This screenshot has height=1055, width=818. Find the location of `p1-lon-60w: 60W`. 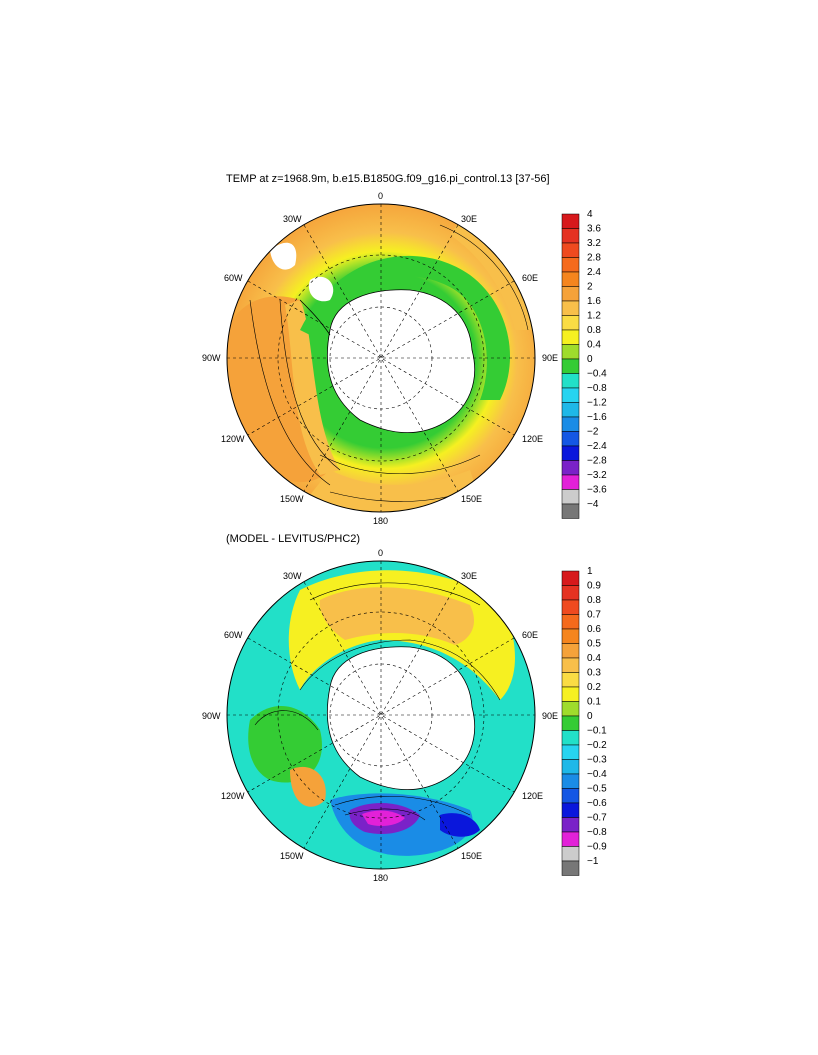

p1-lon-60w: 60W is located at coordinates (233, 278).